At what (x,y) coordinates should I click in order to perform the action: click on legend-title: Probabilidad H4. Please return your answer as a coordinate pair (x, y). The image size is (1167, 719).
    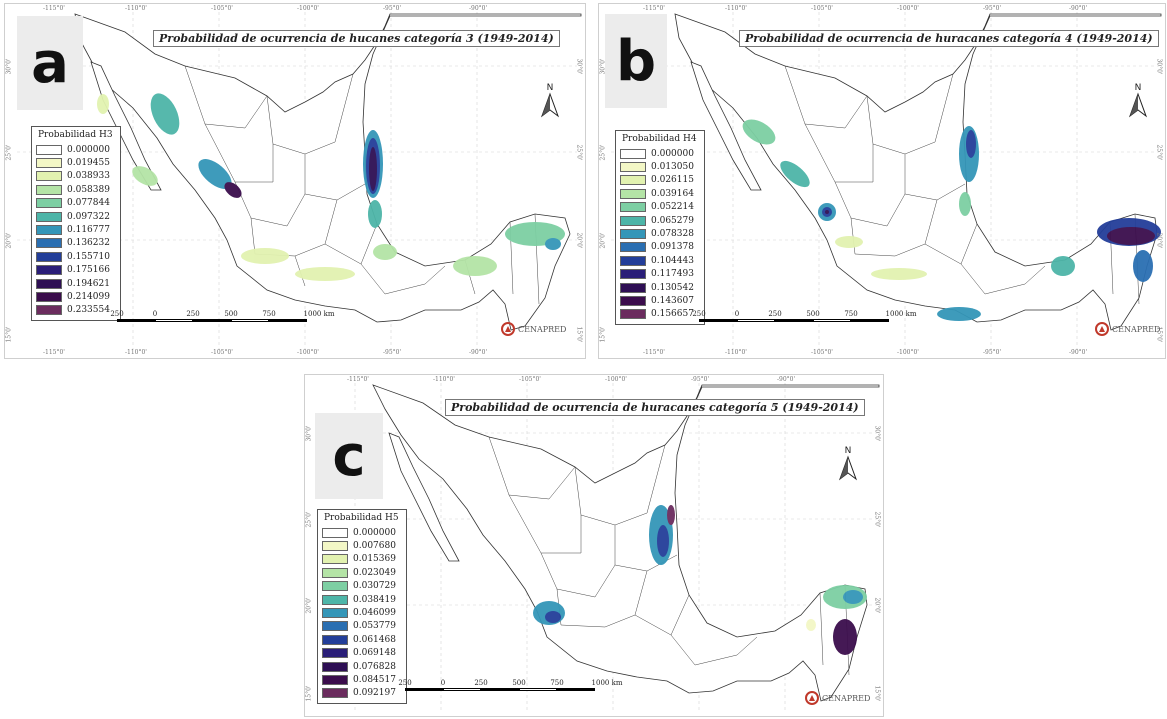
    Looking at the image, I should click on (659, 139).